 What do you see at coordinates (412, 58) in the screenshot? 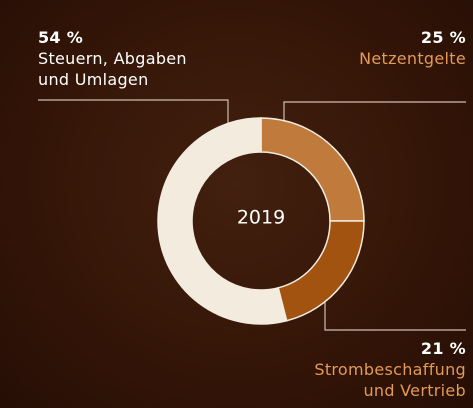
I see `category-label: Netzentgelte` at bounding box center [412, 58].